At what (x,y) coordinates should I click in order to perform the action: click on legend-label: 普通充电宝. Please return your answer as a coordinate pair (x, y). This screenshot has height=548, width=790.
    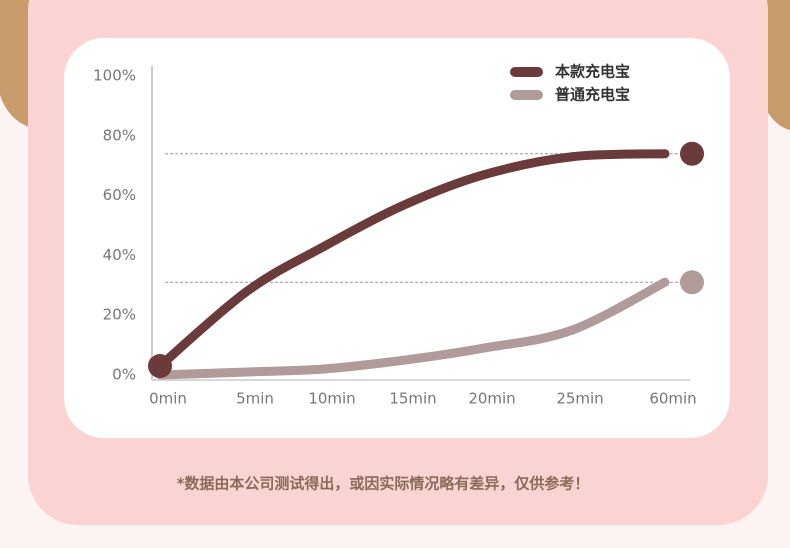
    Looking at the image, I should click on (592, 95).